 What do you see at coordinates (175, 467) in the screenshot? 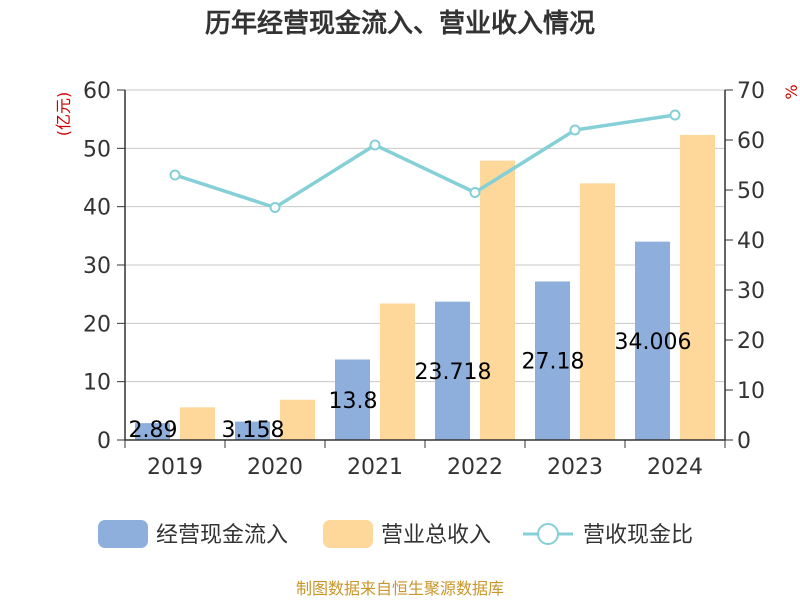
I see `x-tick-label: 2019` at bounding box center [175, 467].